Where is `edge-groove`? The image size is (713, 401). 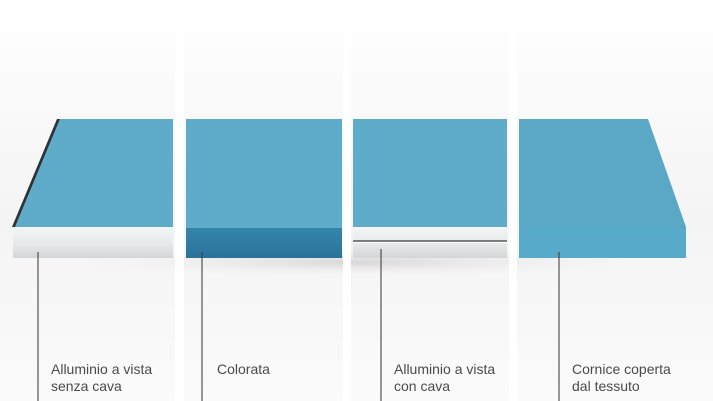
edge-groove is located at coordinates (430, 241).